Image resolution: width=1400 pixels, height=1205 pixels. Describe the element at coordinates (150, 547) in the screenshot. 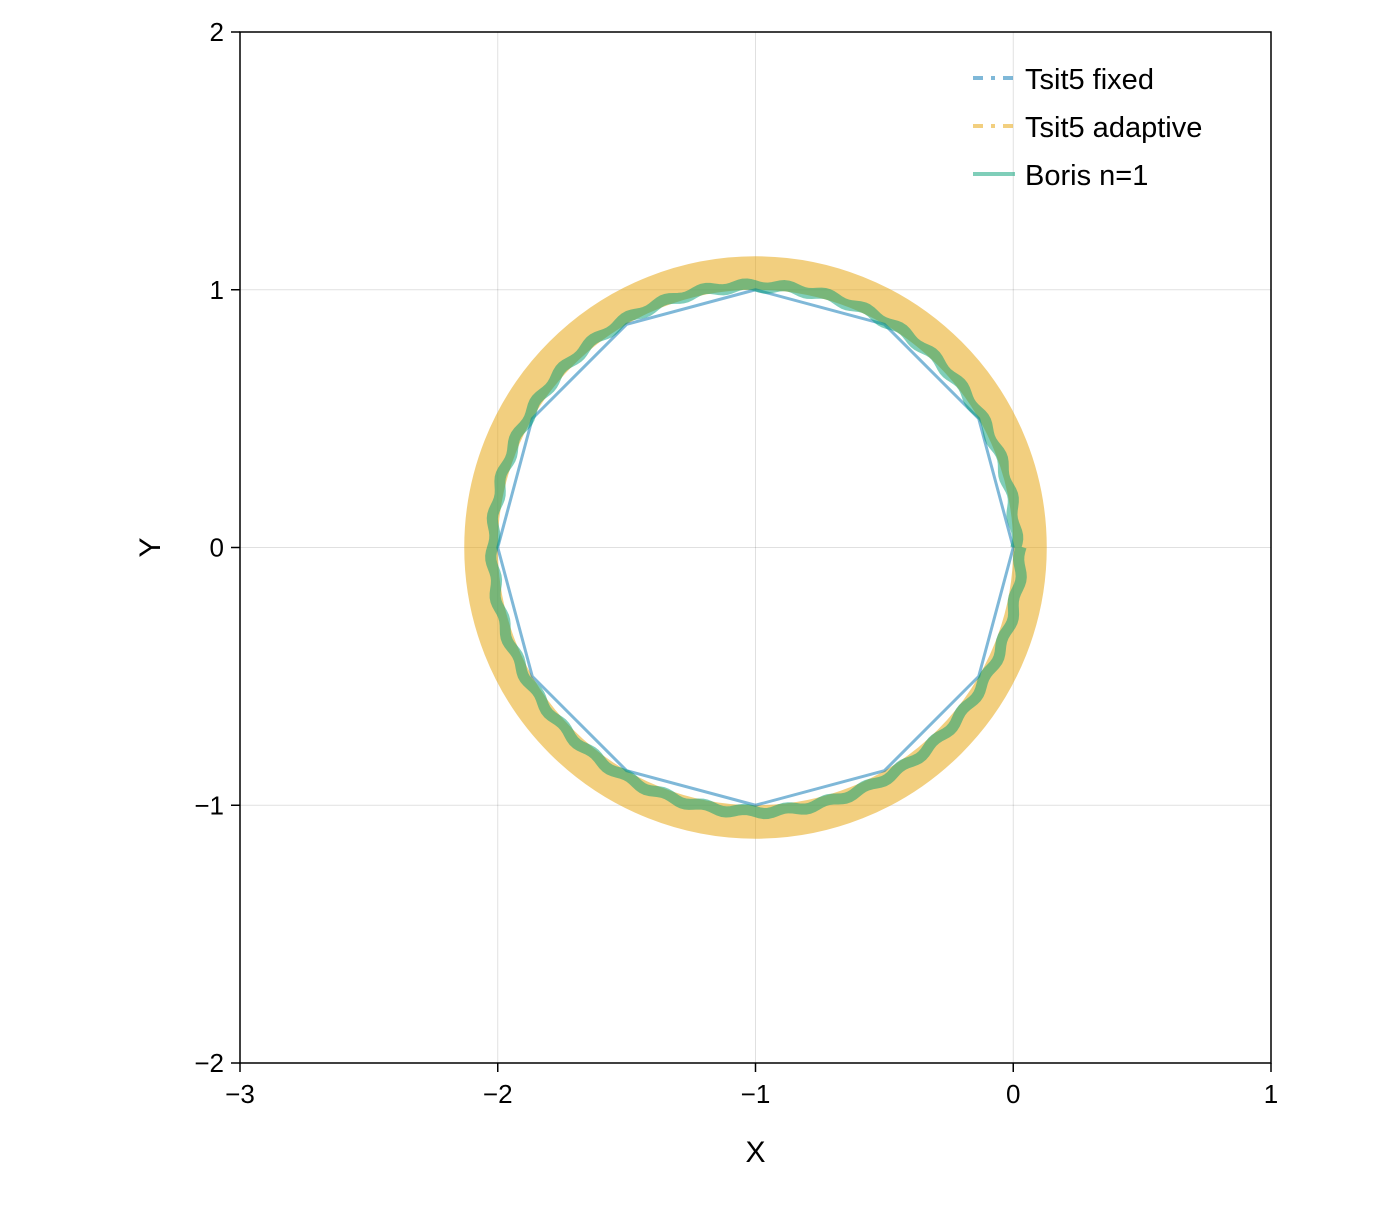

I see `y-axis-label: Y` at that location.